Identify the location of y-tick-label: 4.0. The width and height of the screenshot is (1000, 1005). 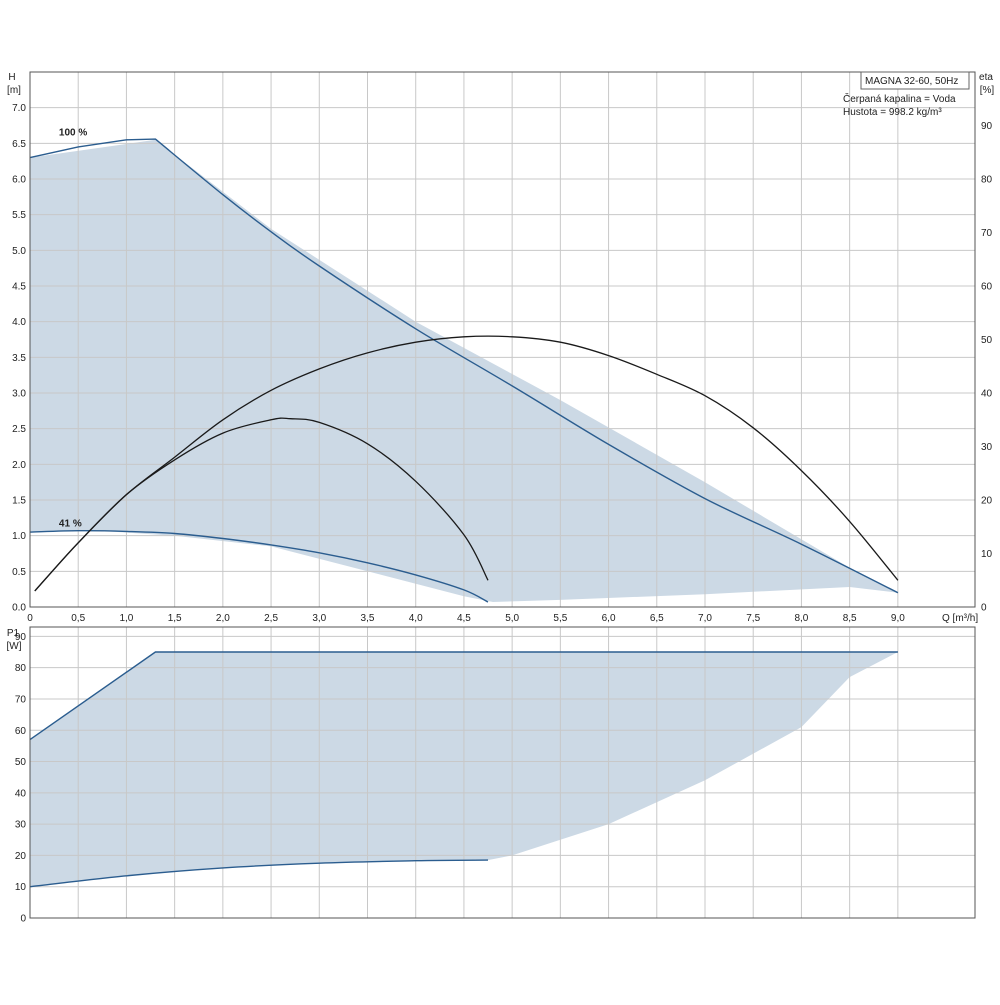
(19, 322).